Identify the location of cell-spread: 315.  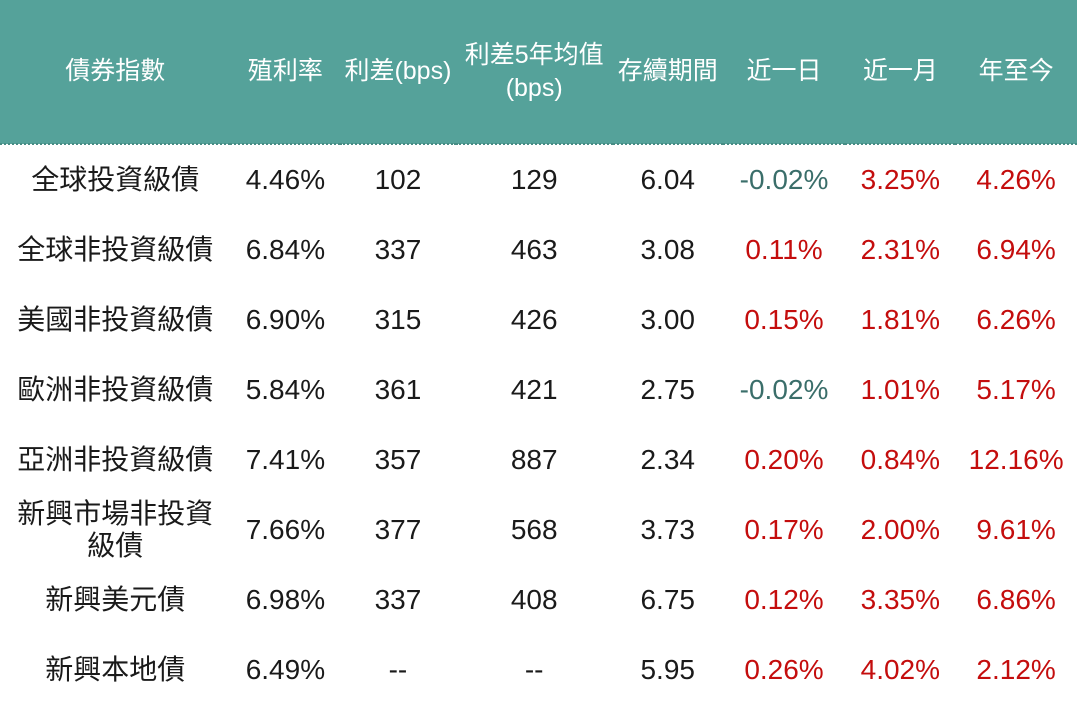
(398, 320).